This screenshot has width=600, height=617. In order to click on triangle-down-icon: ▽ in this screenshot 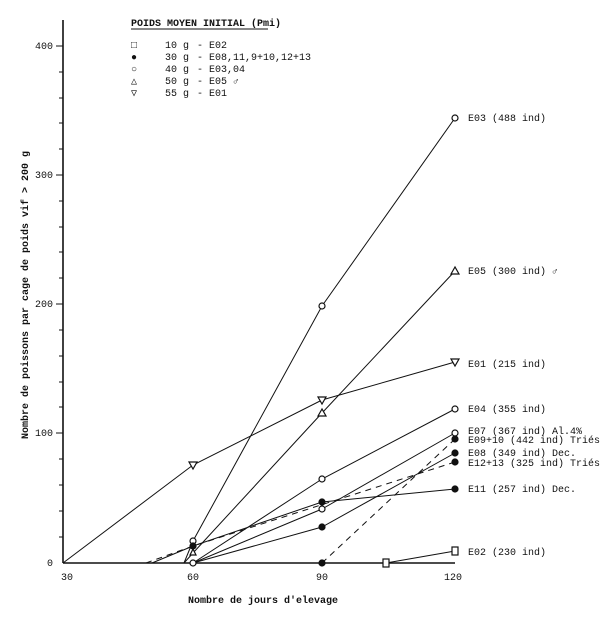, I will do `click(134, 94)`.